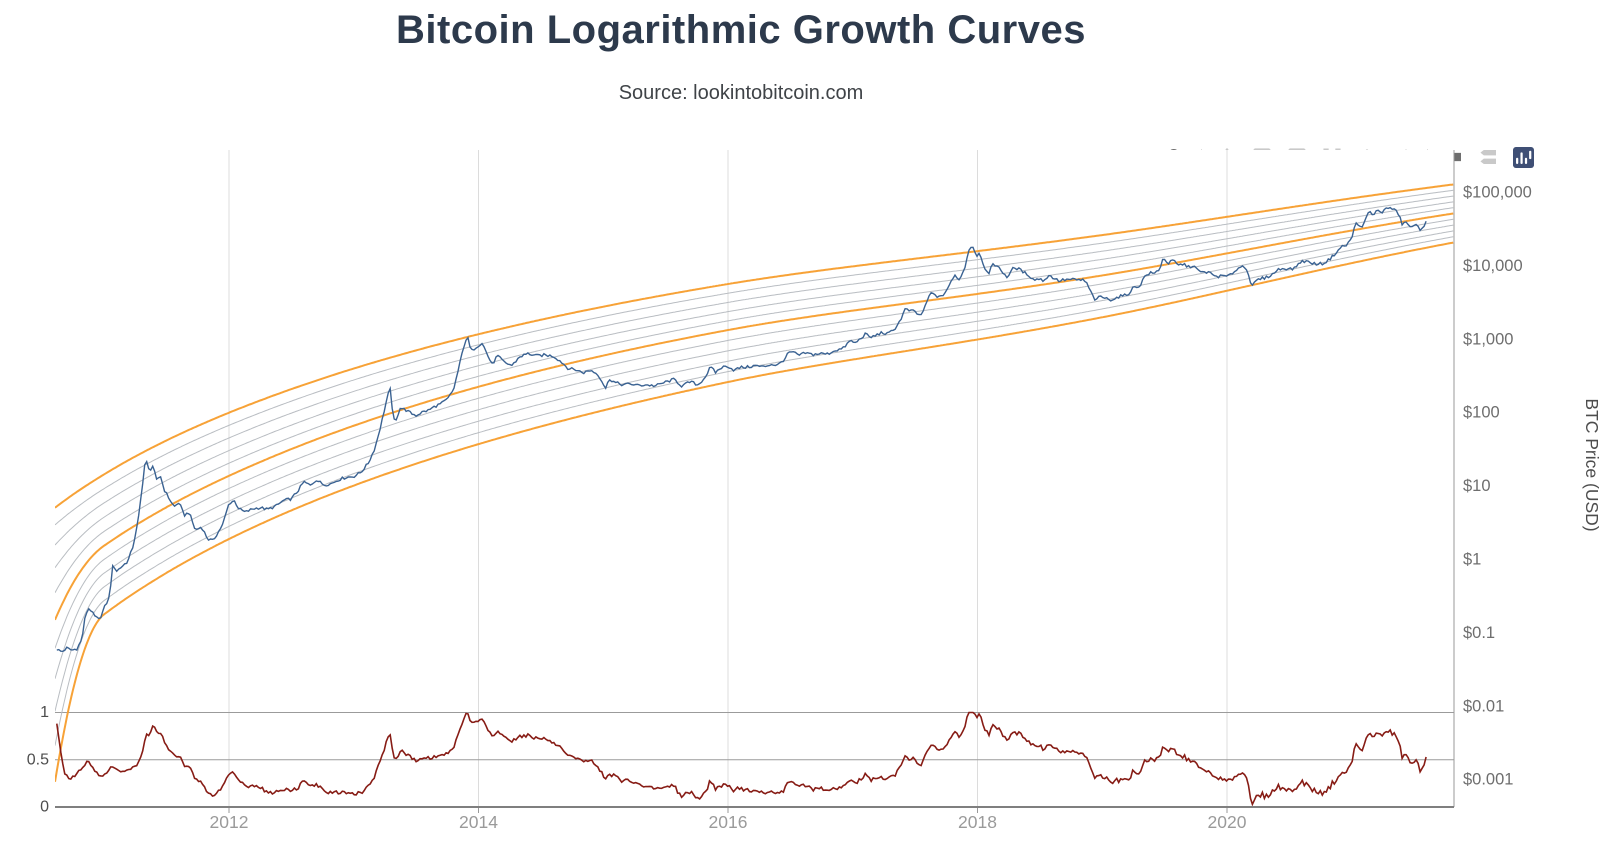 Image resolution: width=1600 pixels, height=845 pixels. What do you see at coordinates (741, 30) in the screenshot?
I see `page-title: Bitcoin Logarithmic Growth Curves` at bounding box center [741, 30].